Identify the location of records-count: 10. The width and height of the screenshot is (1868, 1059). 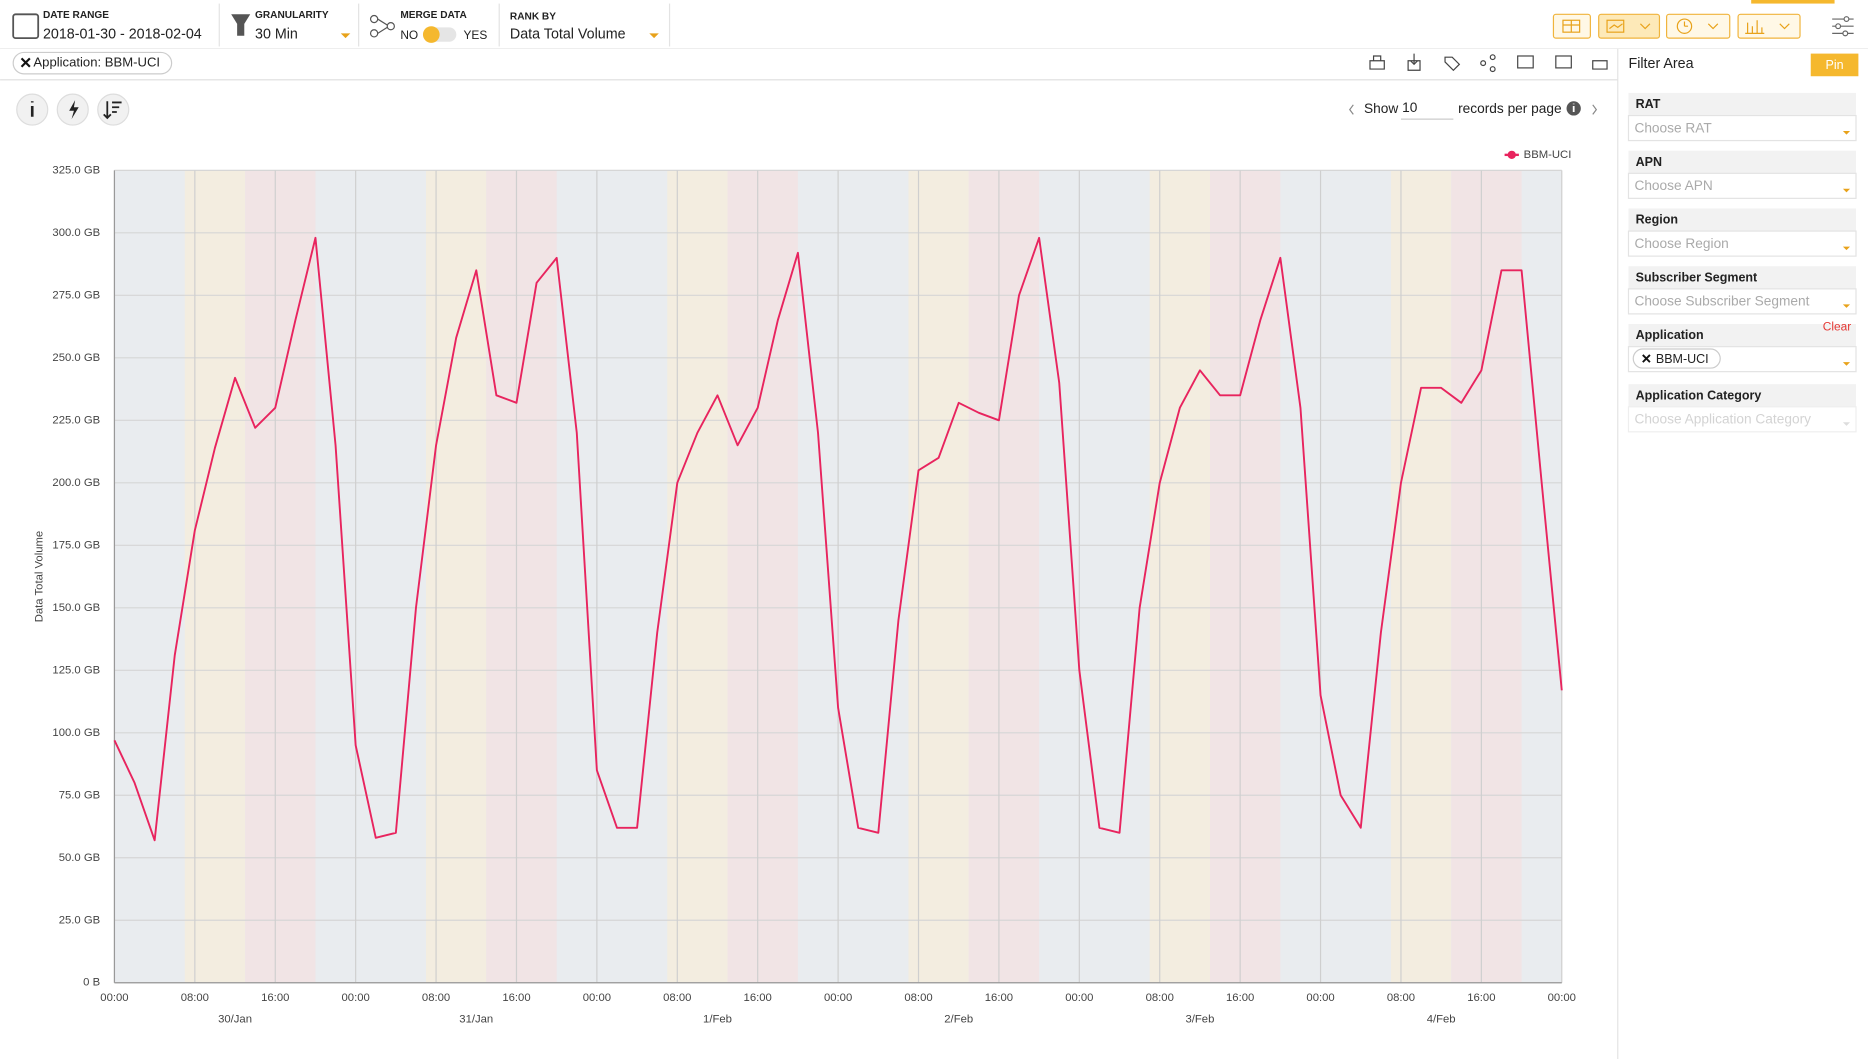
(1410, 107).